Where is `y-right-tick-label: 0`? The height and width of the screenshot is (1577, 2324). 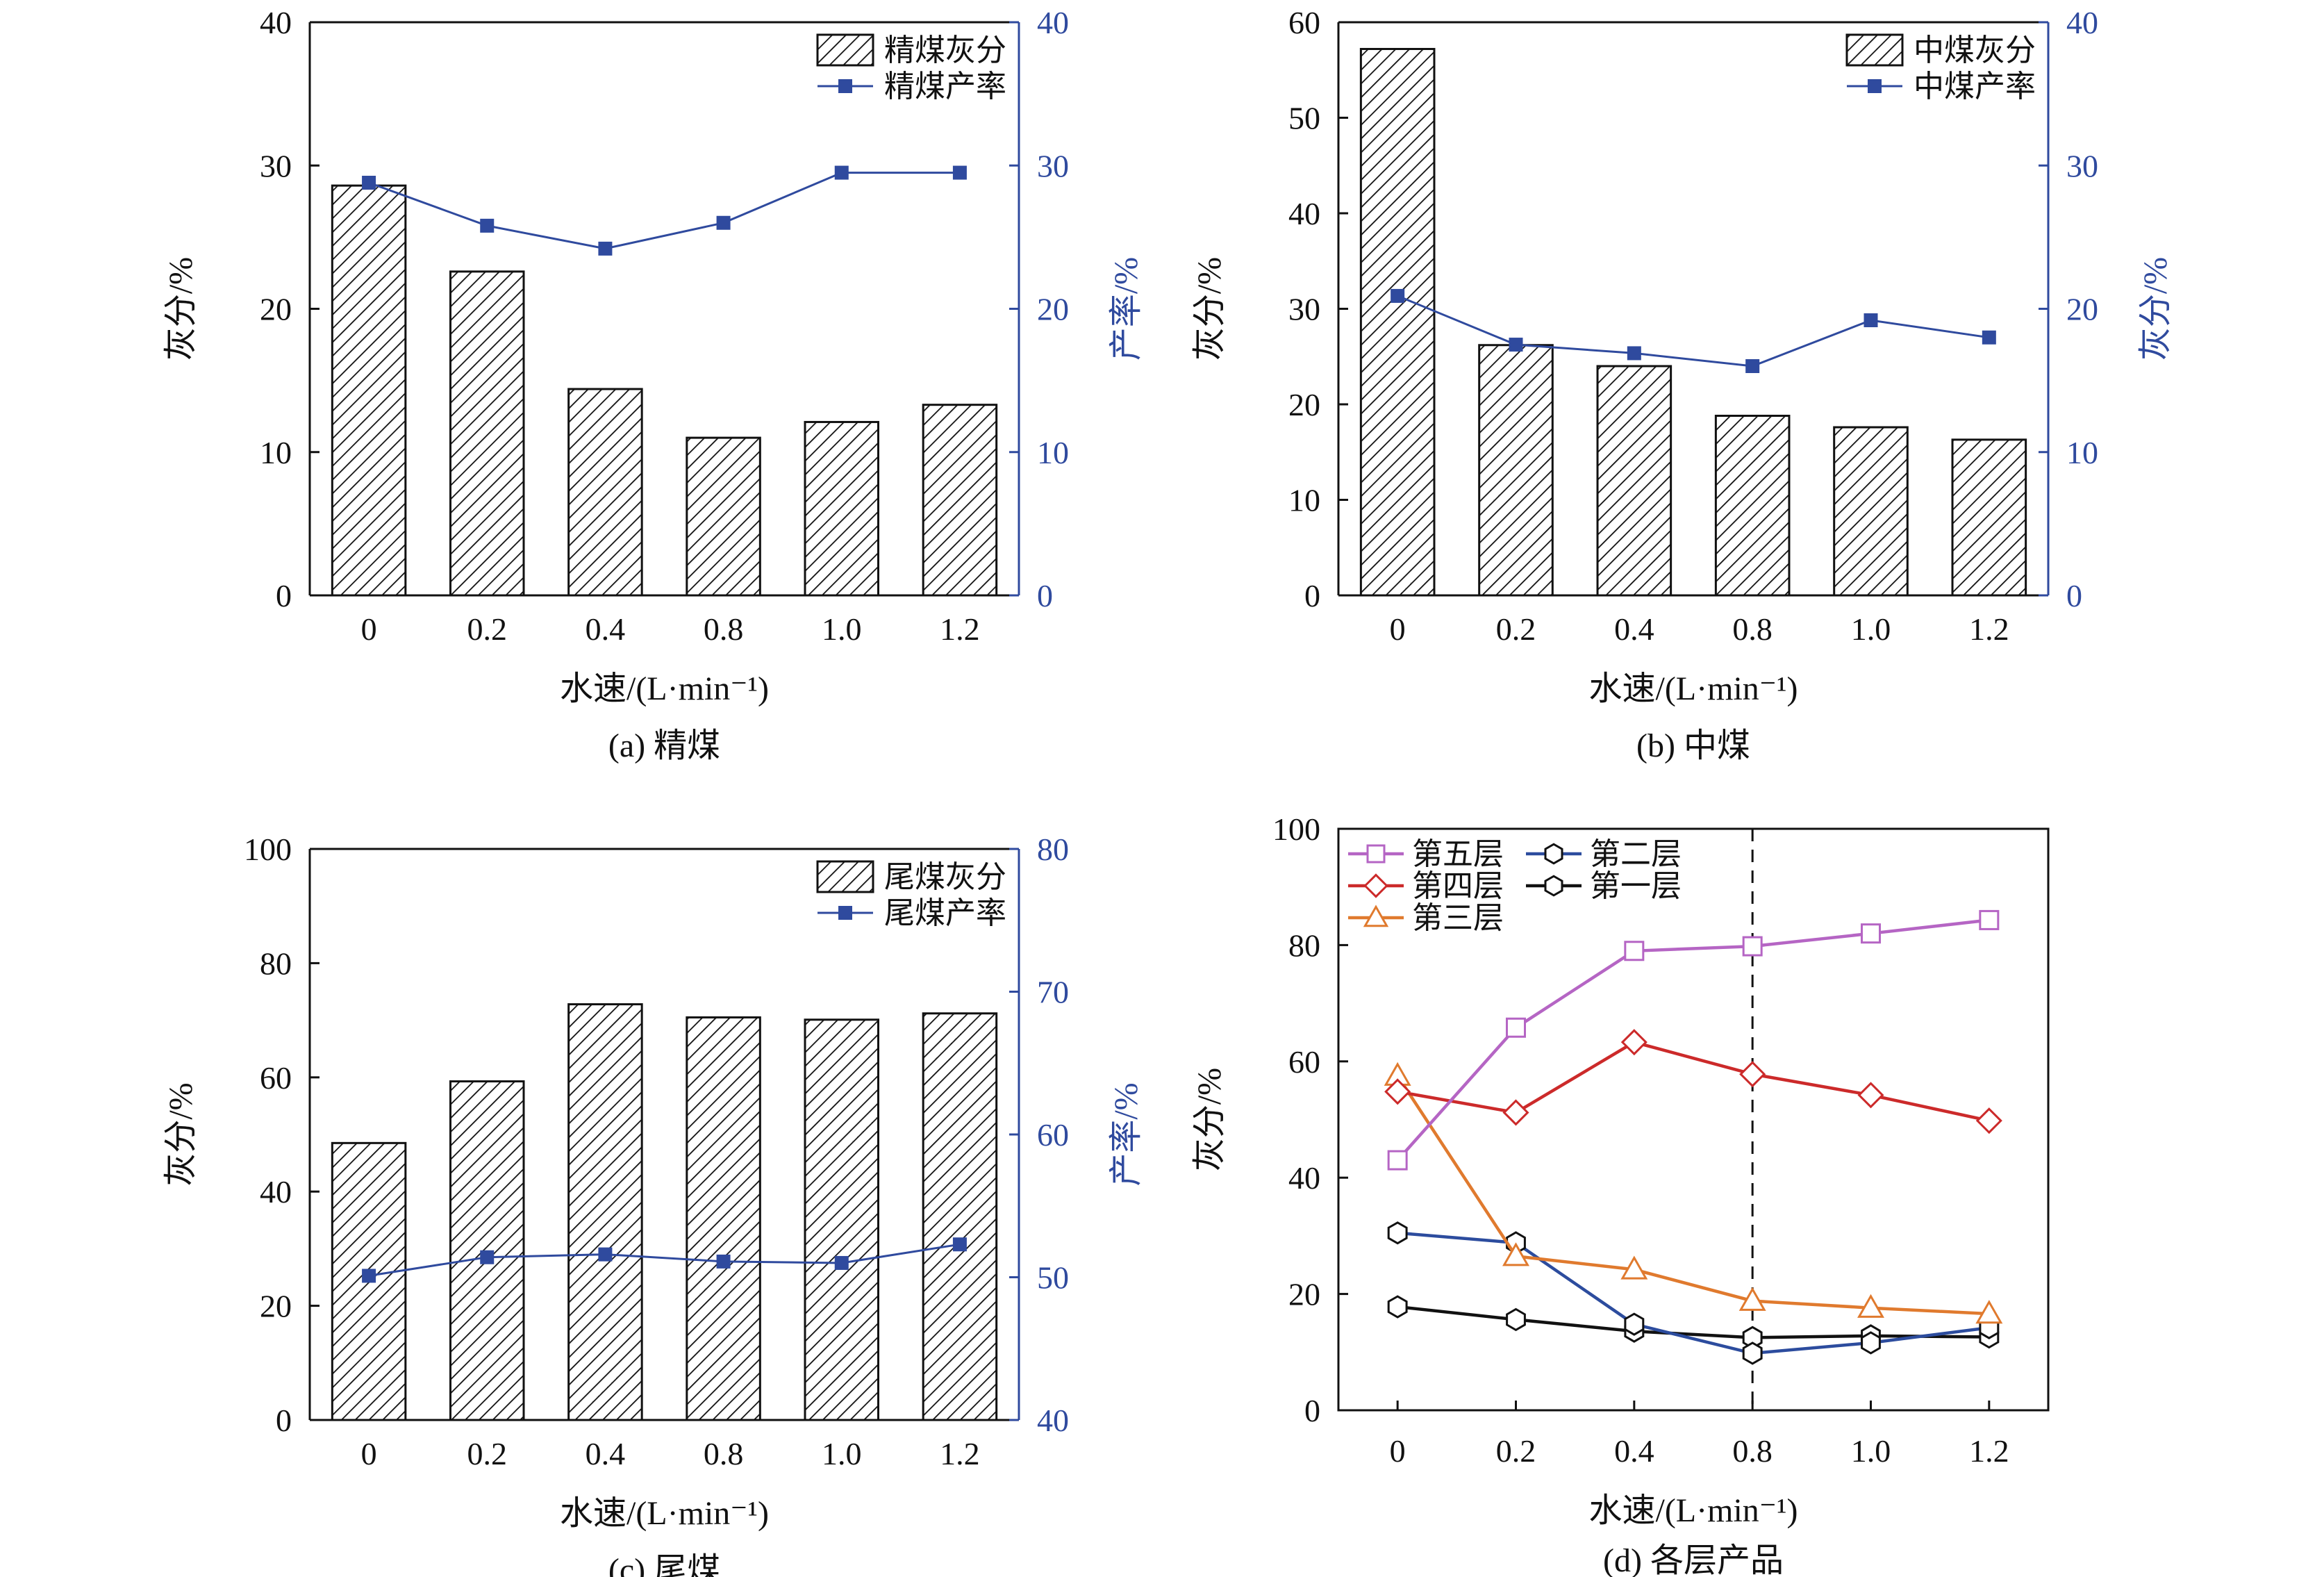 y-right-tick-label: 0 is located at coordinates (1045, 595).